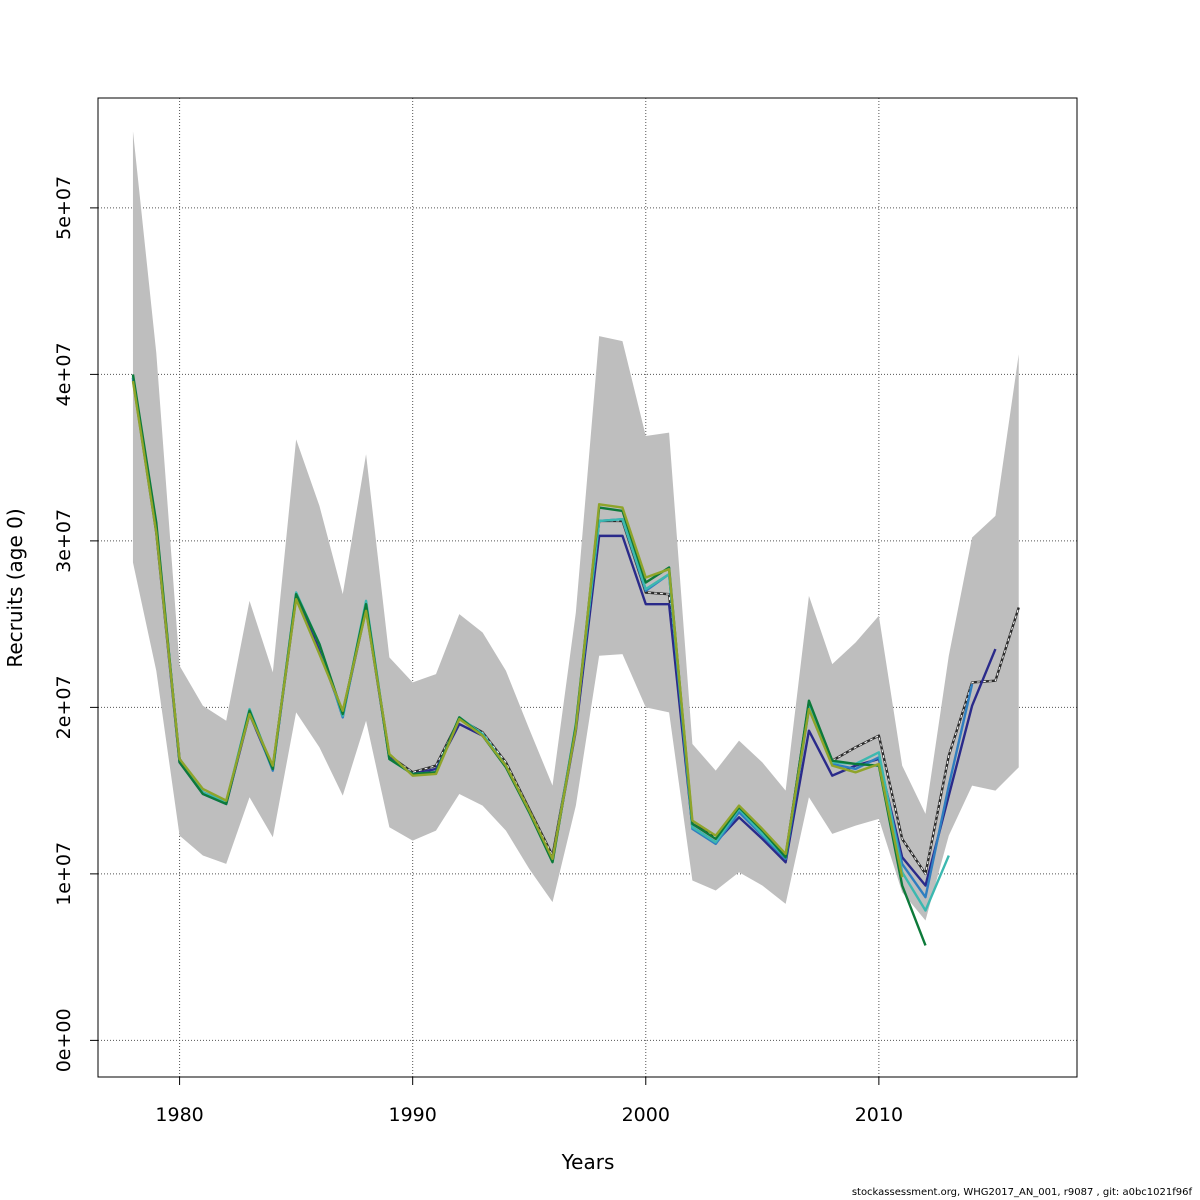 The image size is (1200, 1200). I want to click on y-tick-label: 4e+07, so click(64, 374).